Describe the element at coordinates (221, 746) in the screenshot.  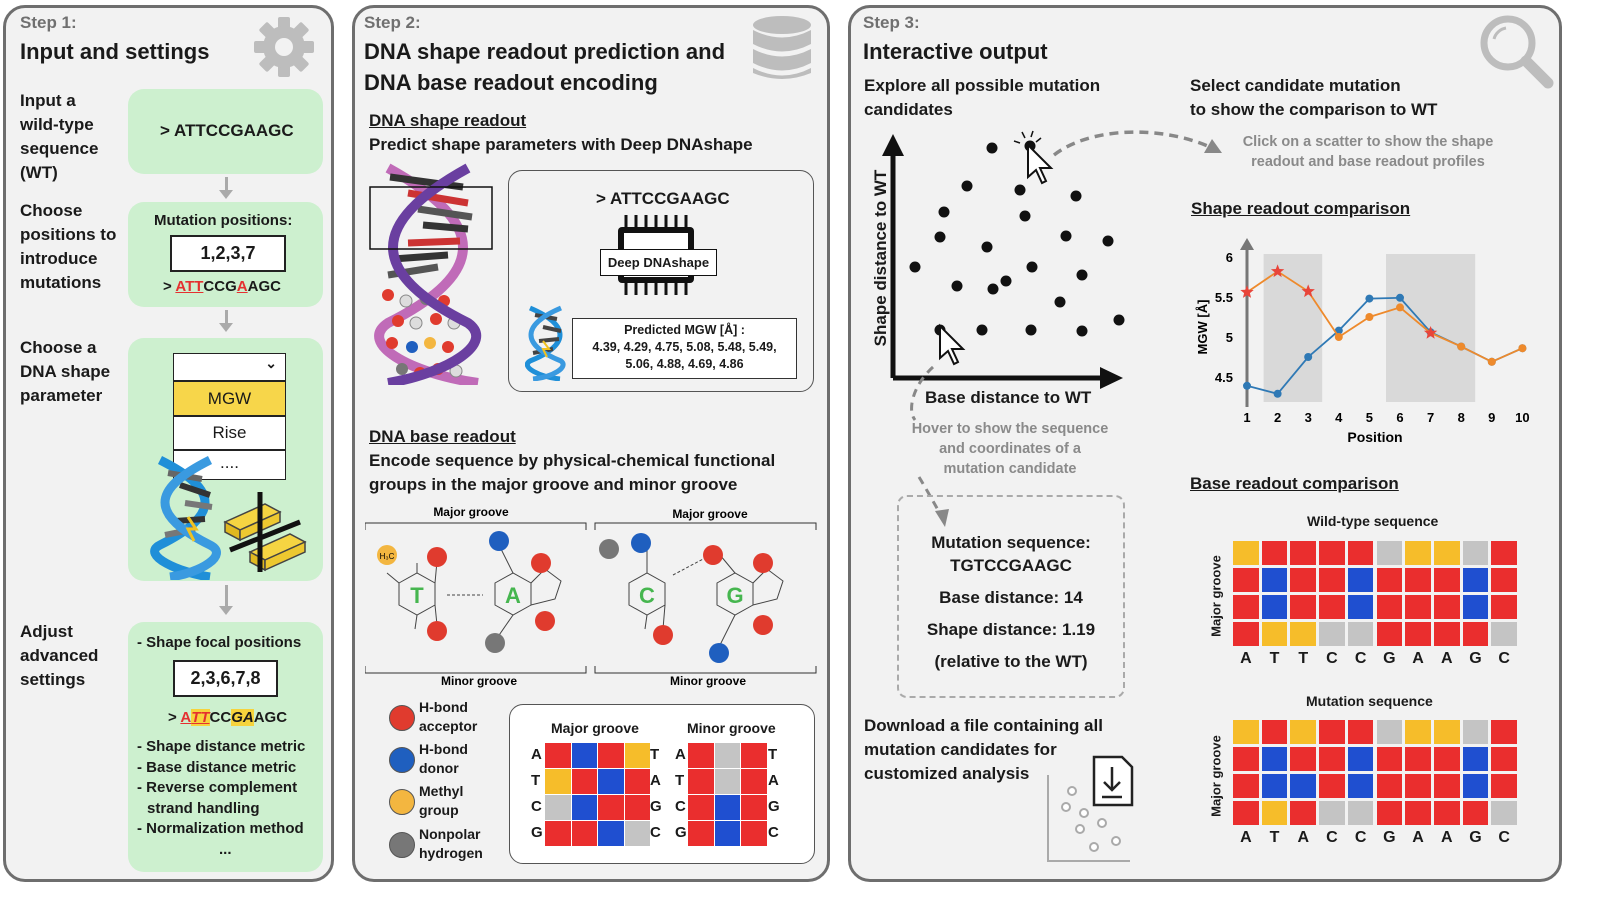
I see `adv-item-shape-metric: - Shape distance metric` at that location.